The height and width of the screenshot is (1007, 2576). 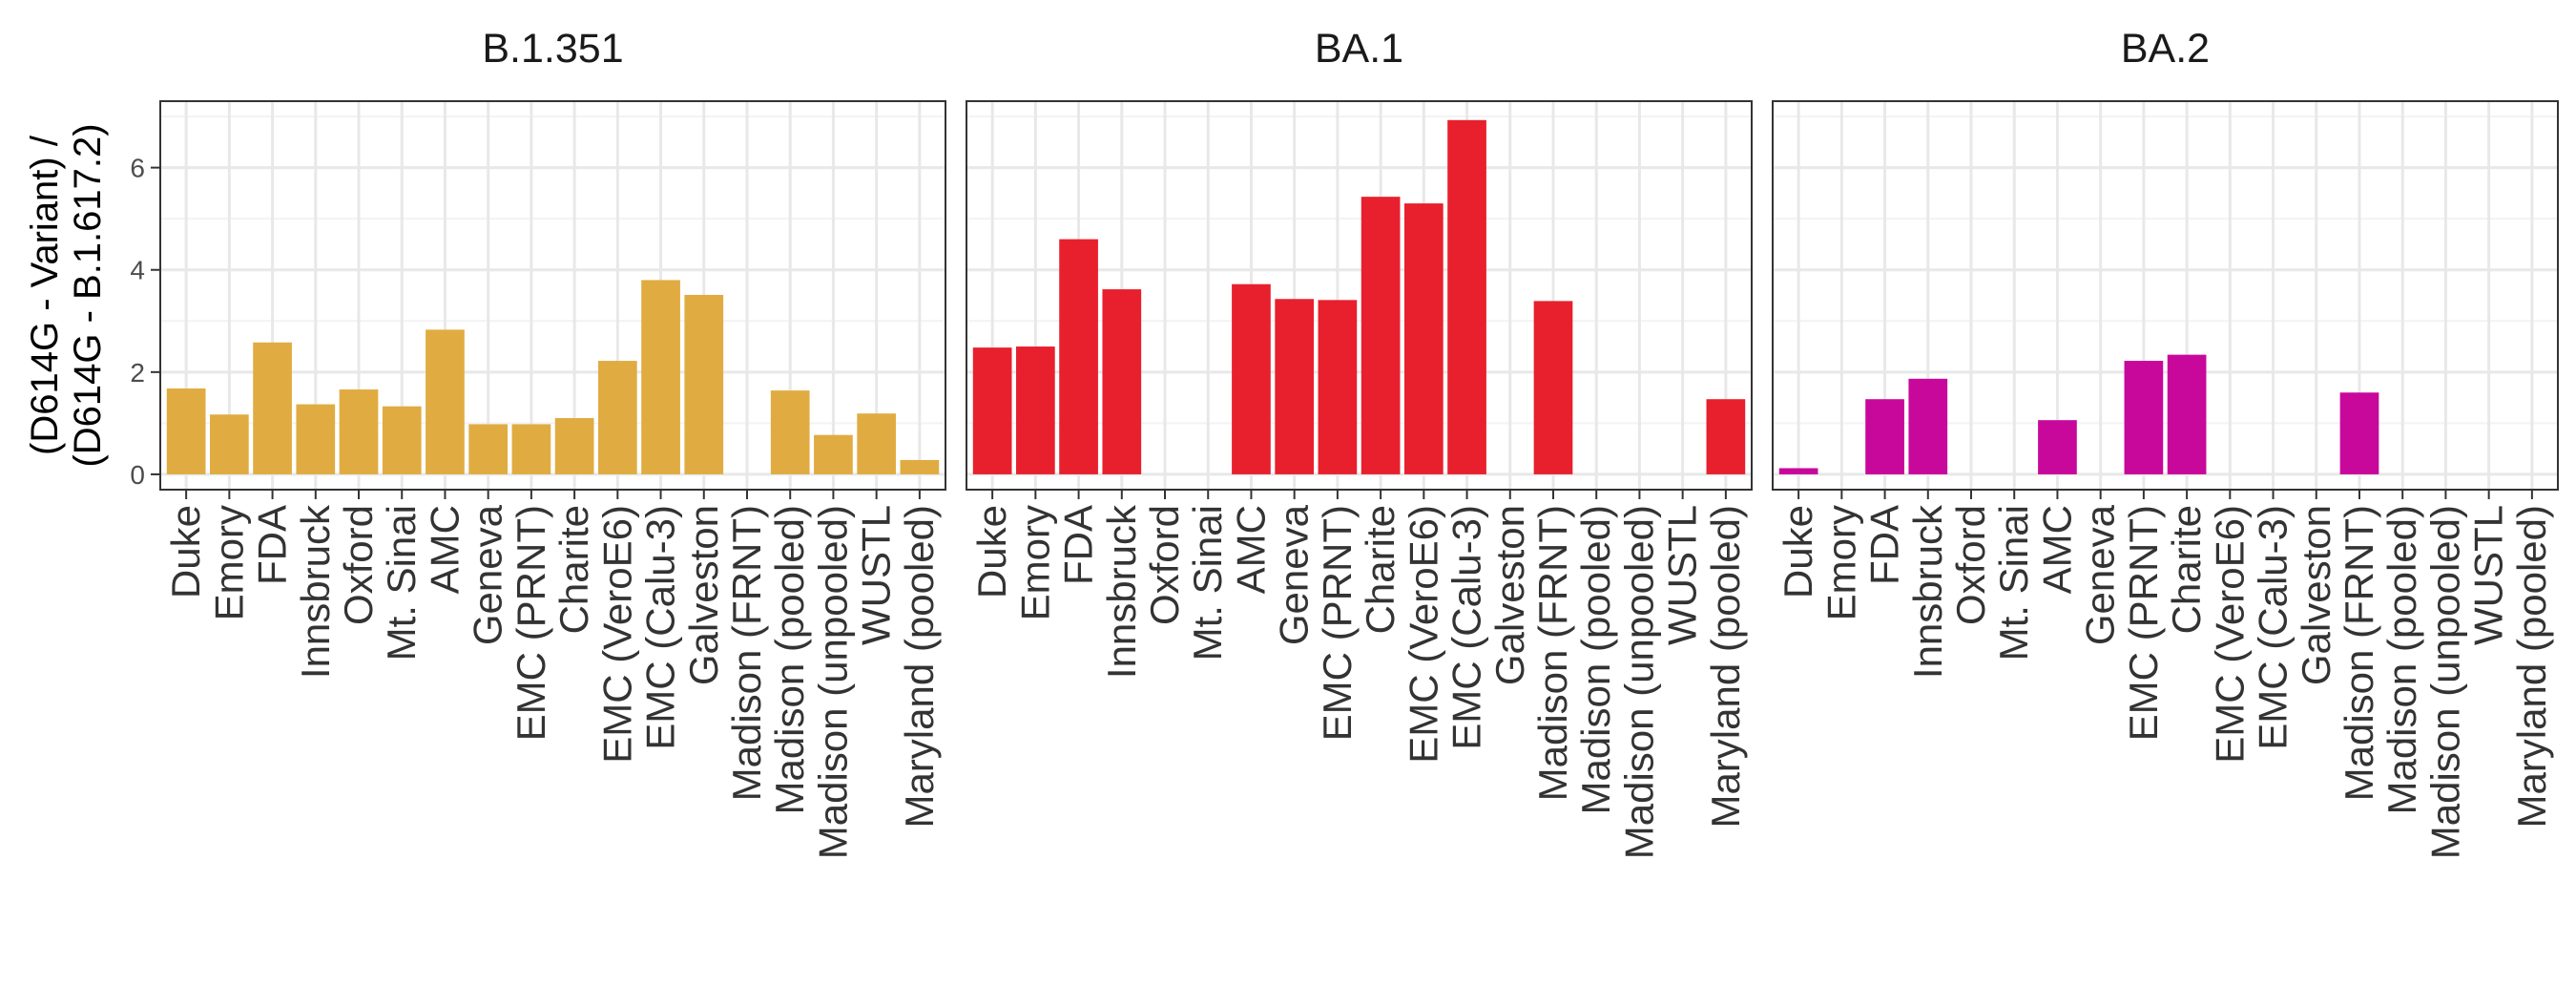 I want to click on facet-label: B.1.351, so click(x=552, y=49).